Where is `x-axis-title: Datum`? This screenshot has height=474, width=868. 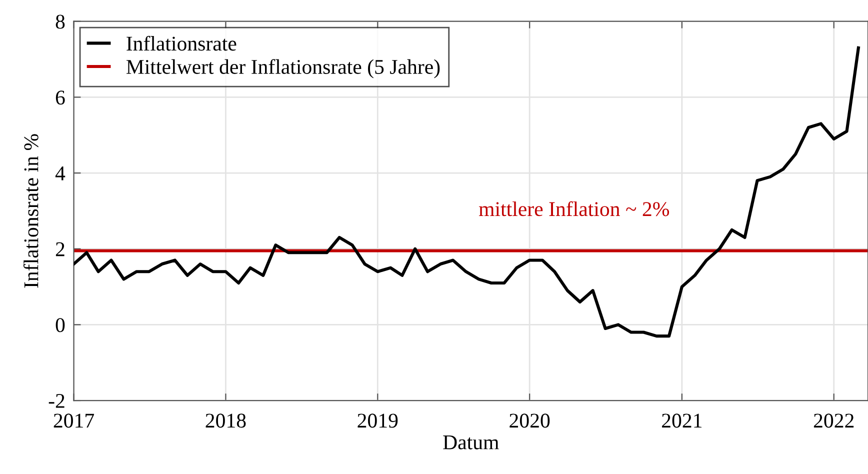
x-axis-title: Datum is located at coordinates (471, 443).